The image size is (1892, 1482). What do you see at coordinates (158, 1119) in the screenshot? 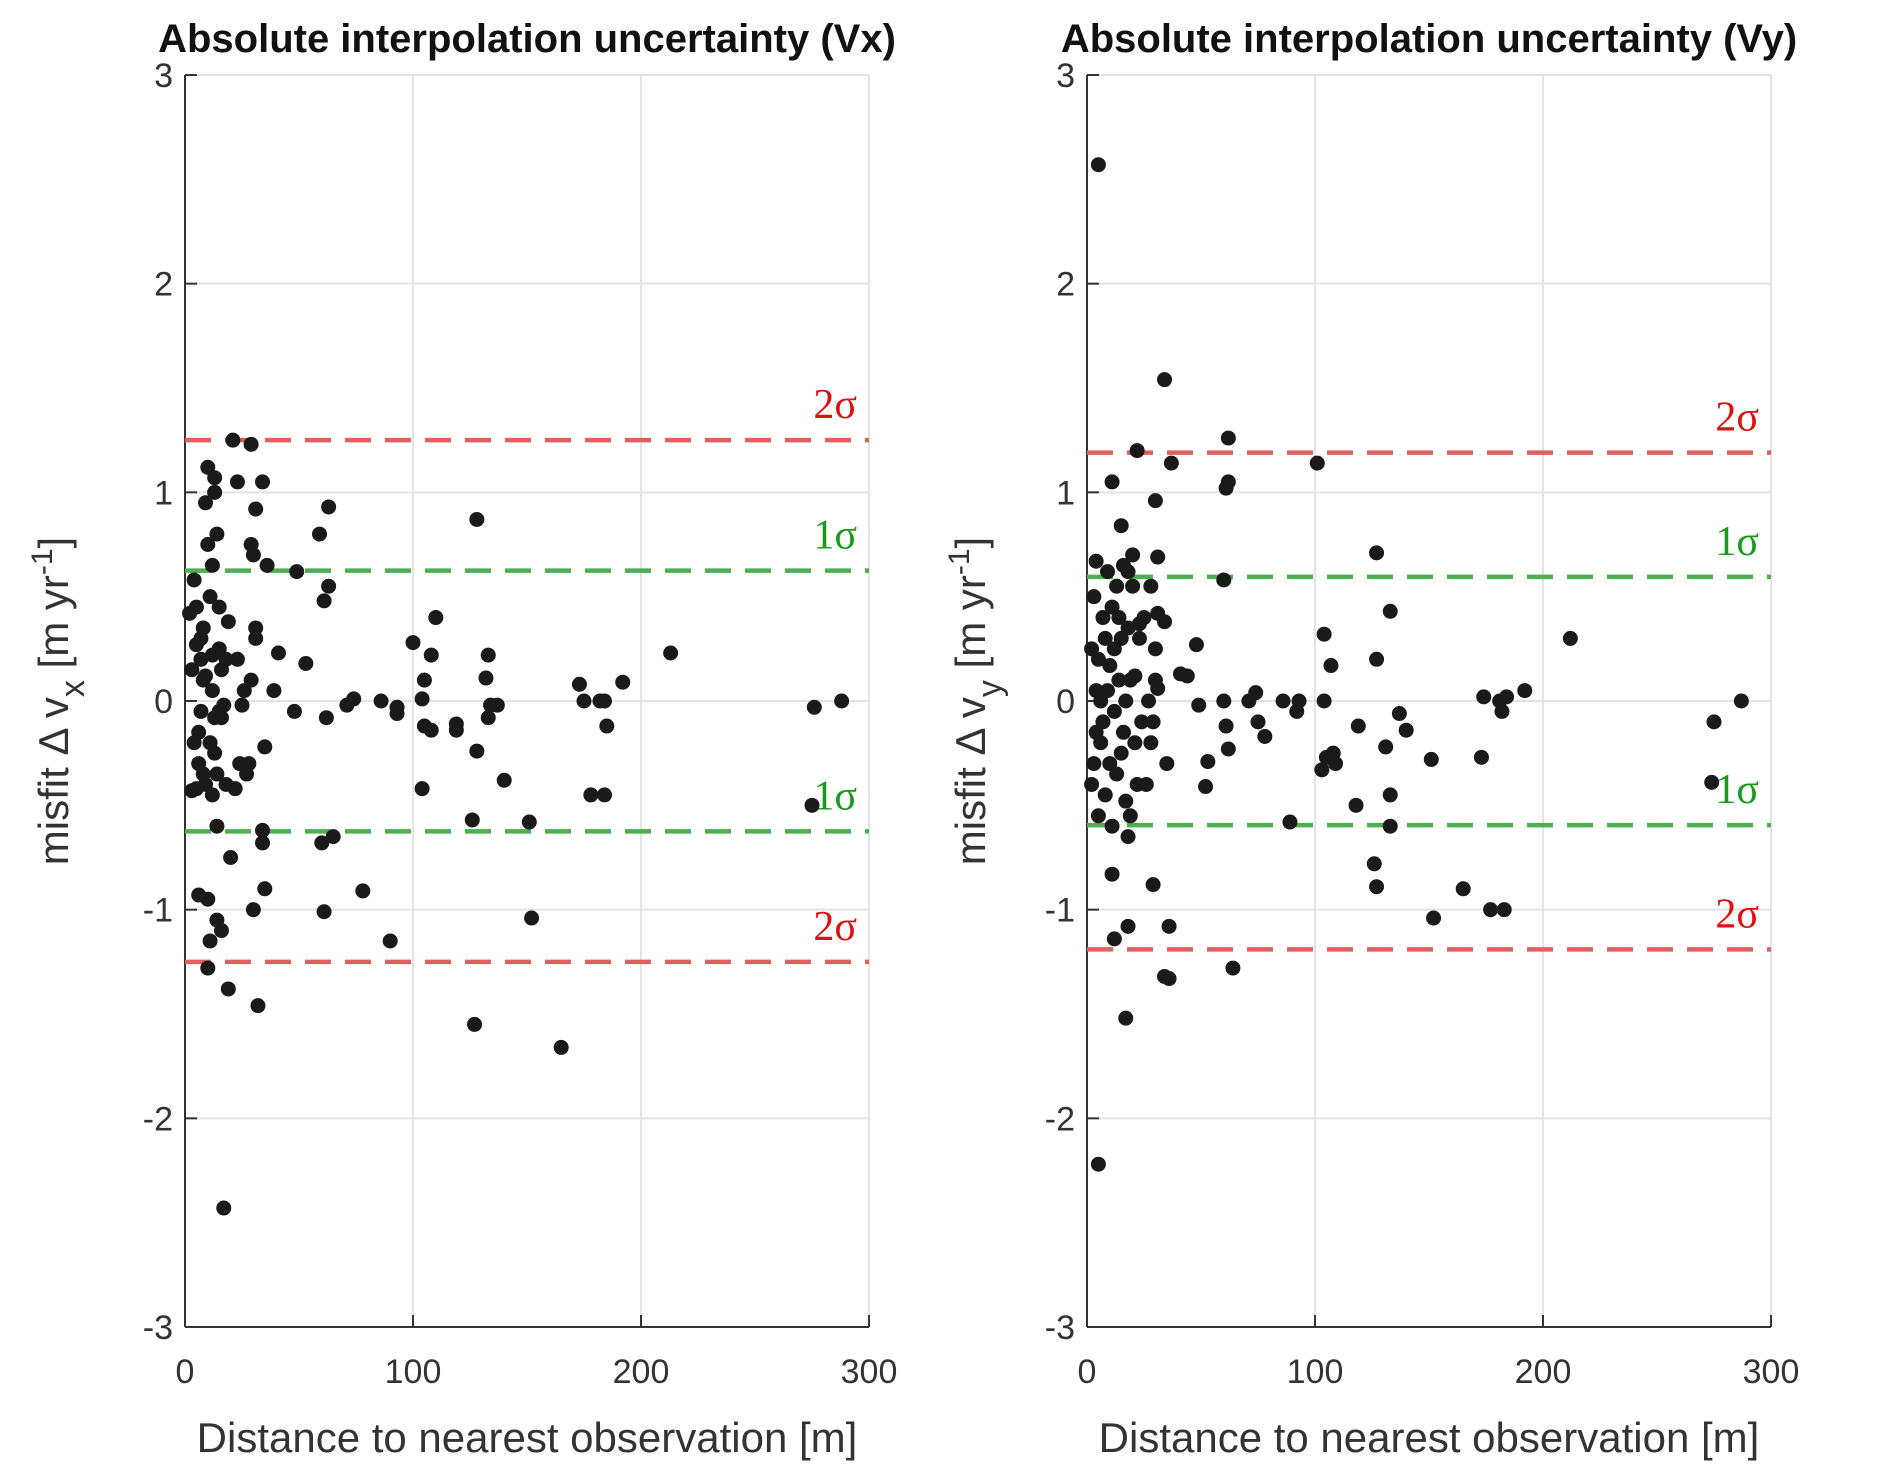
I see `y-tick-label: -2` at bounding box center [158, 1119].